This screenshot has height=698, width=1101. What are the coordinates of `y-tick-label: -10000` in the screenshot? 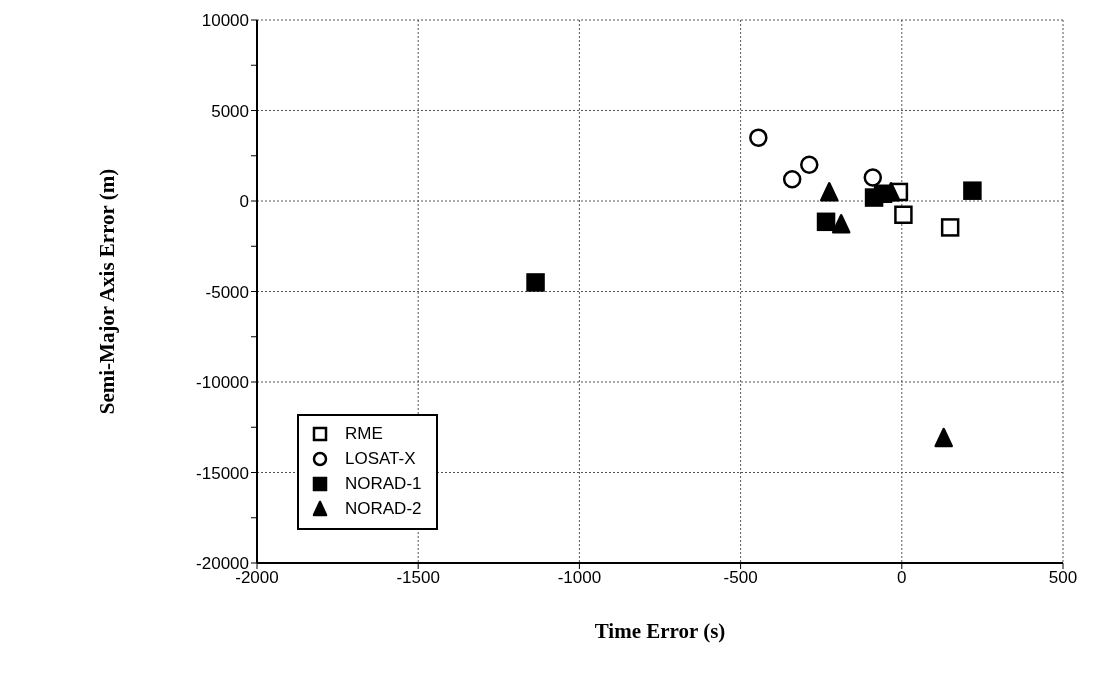 It's located at (222, 383).